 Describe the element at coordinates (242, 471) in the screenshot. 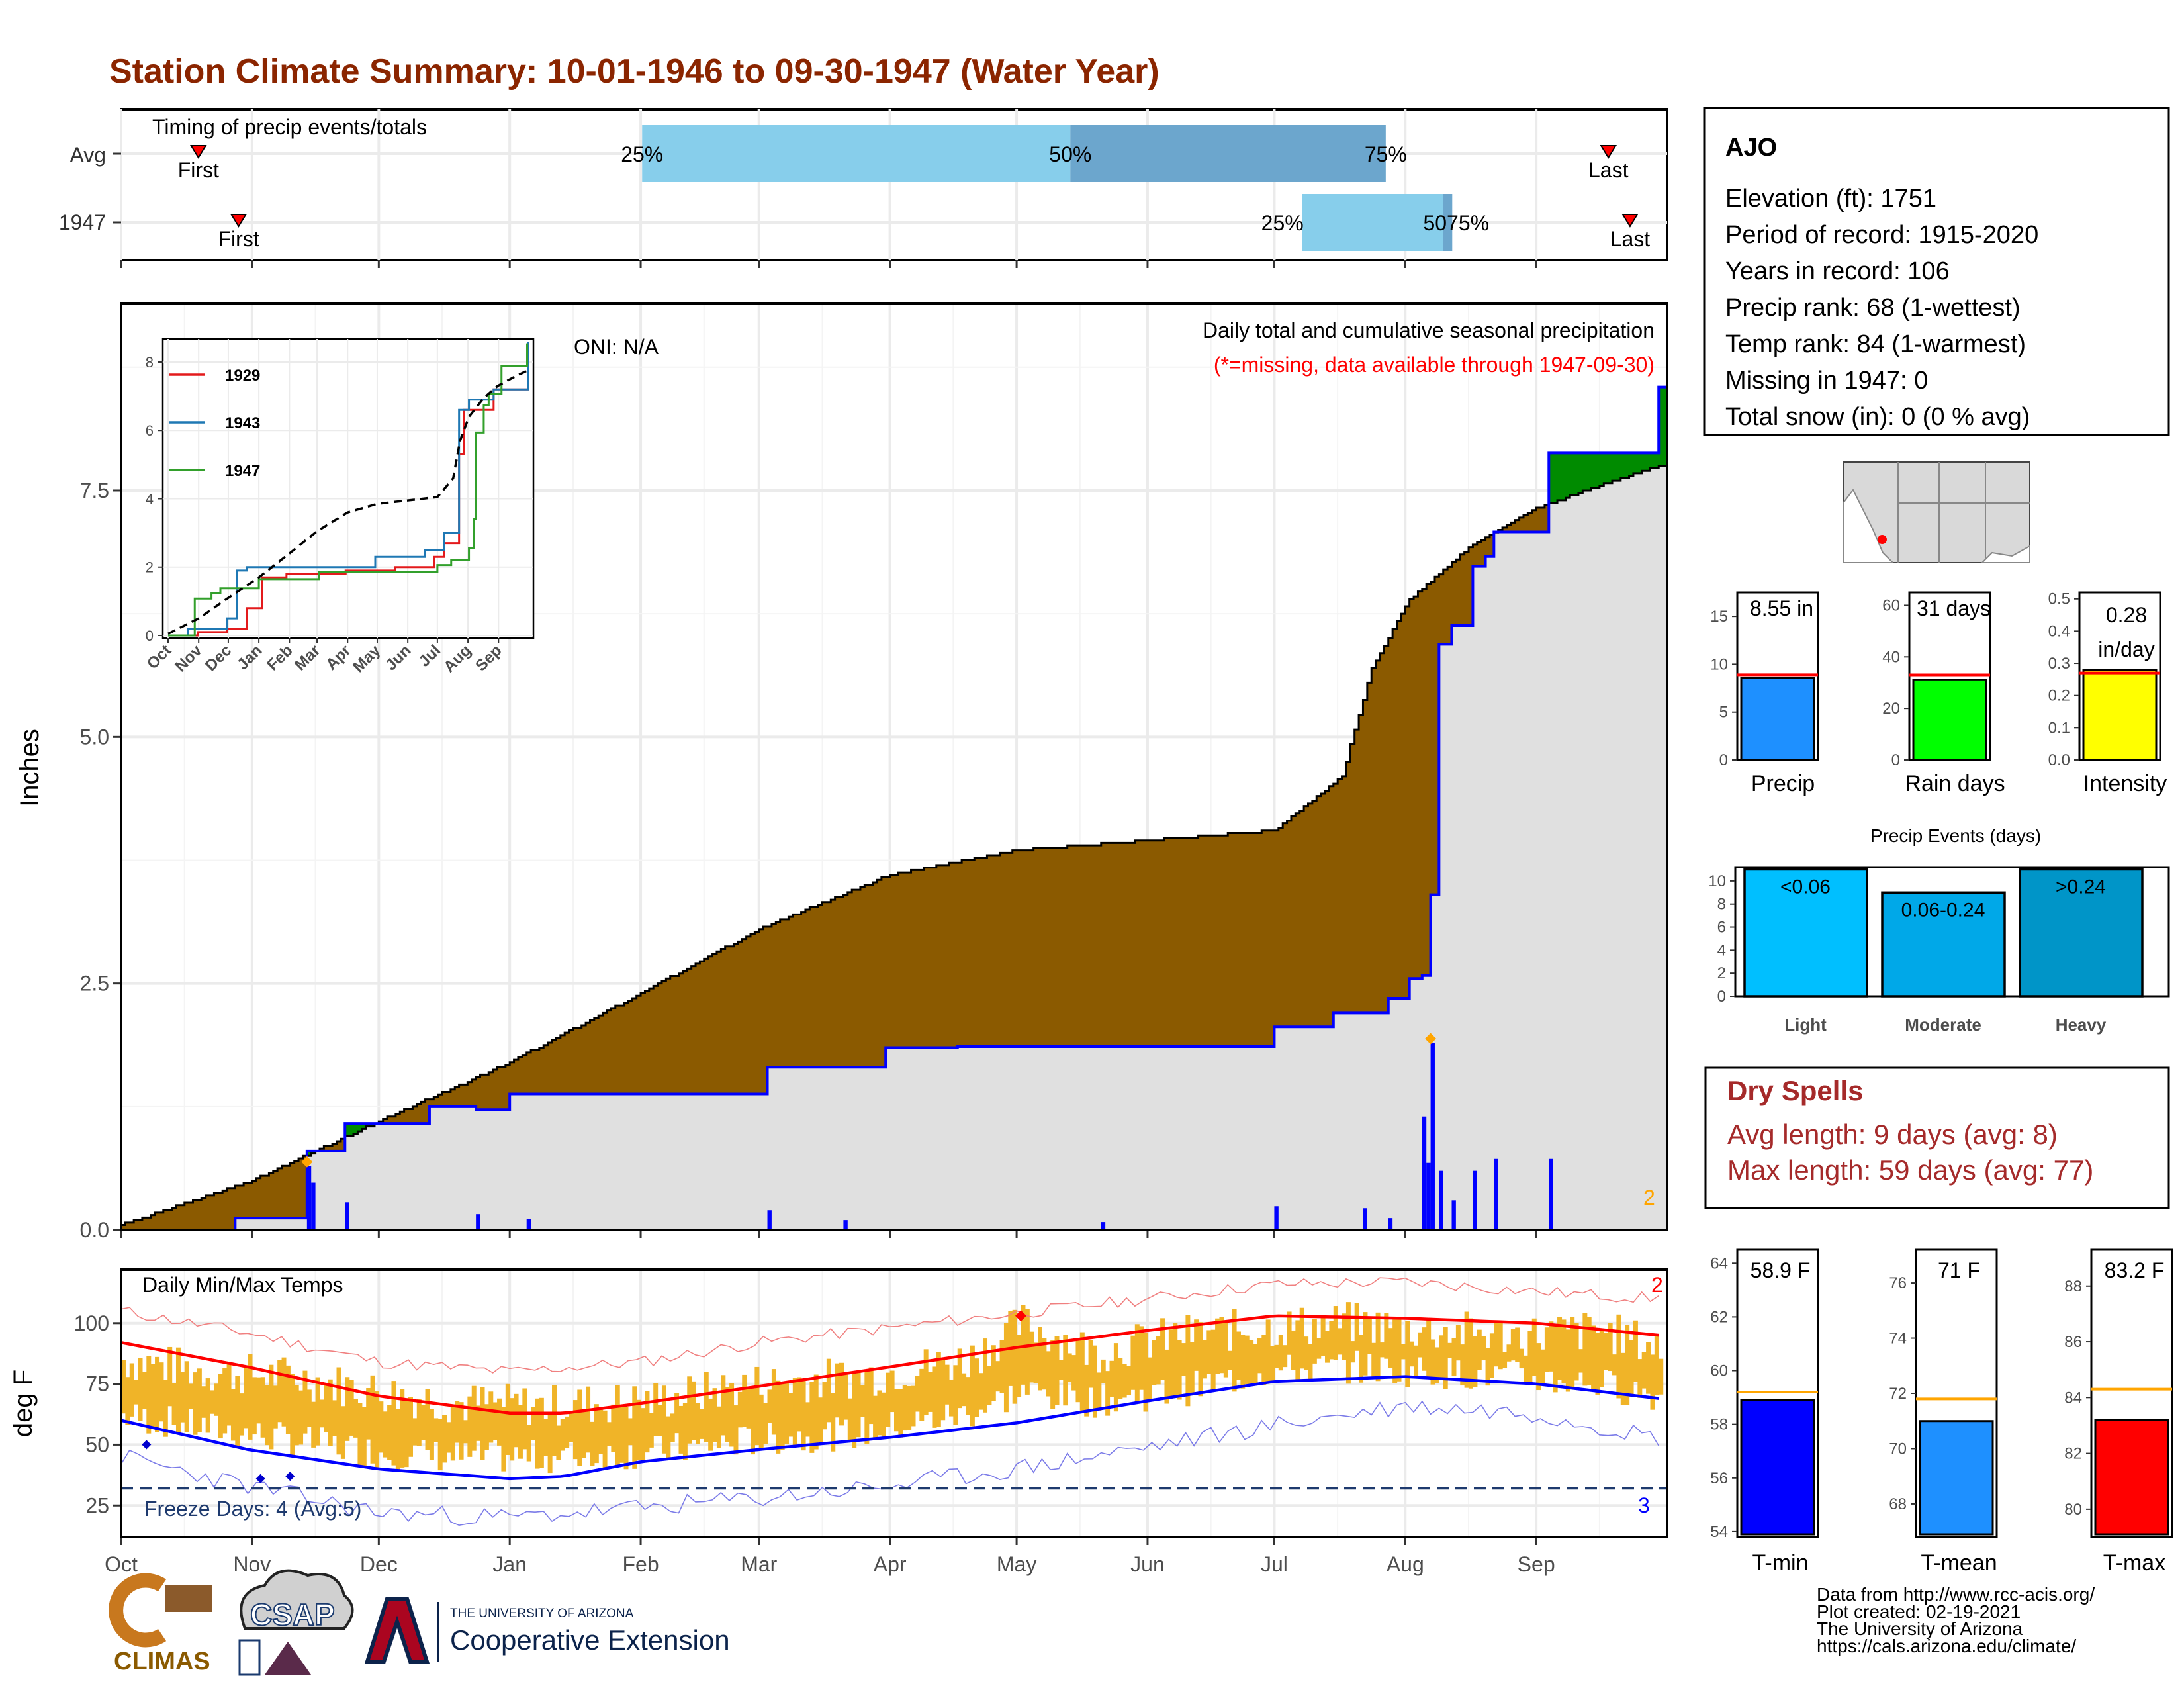

I see `inset-legend-label: 1947` at that location.